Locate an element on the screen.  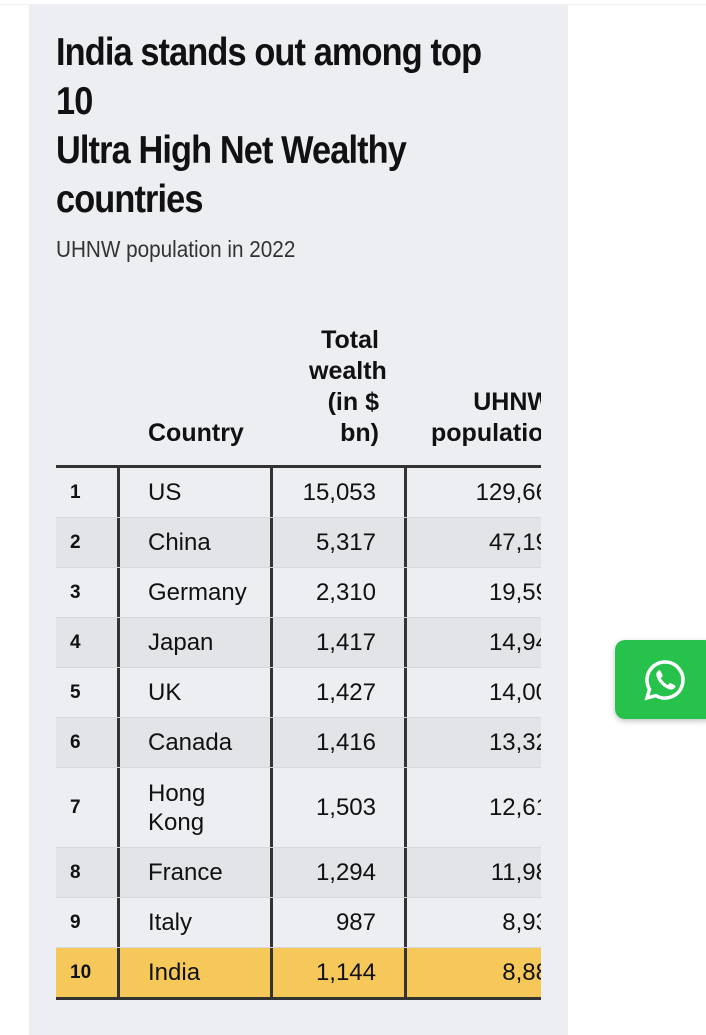
rank-cell: 7 is located at coordinates (88, 807).